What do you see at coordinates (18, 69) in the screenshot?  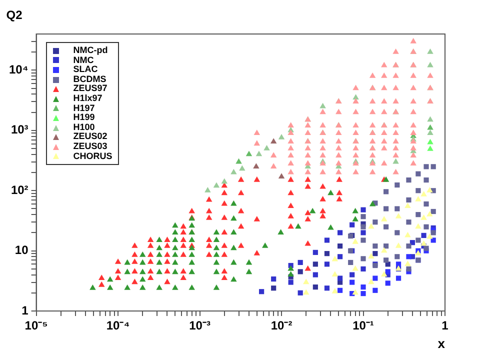 I see `y-tick-label: 10⁴` at bounding box center [18, 69].